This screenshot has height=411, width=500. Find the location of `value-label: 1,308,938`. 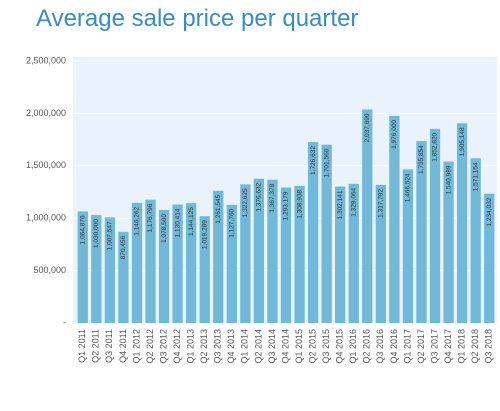

value-label: 1,308,938 is located at coordinates (299, 203).